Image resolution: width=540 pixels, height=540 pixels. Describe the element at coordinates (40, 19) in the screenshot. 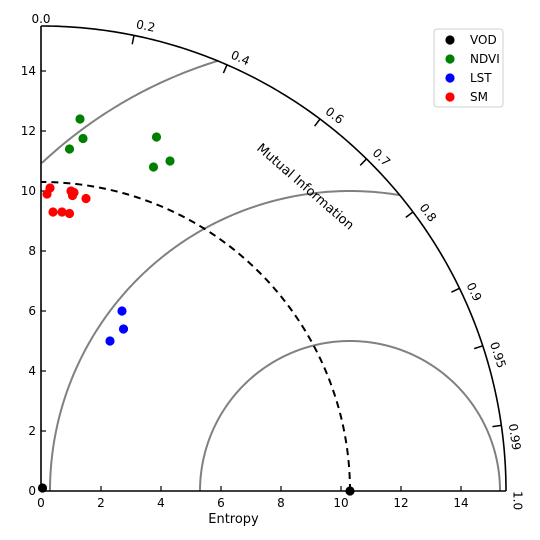

I see `corner-label: 0.0` at that location.